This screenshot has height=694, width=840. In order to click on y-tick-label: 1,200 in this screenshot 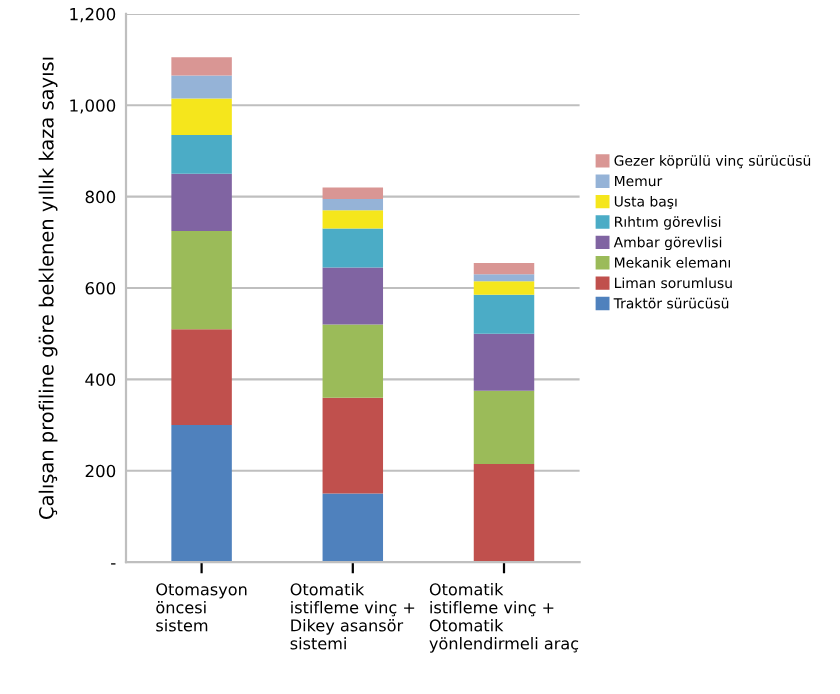, I will do `click(93, 15)`.